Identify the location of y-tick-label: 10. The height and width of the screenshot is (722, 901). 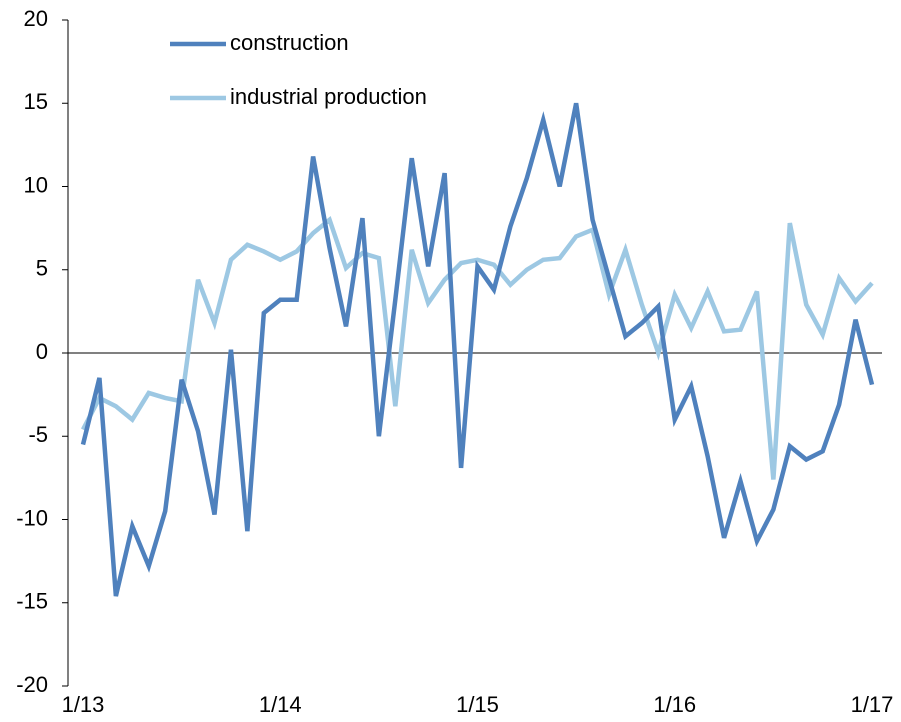
(36, 184).